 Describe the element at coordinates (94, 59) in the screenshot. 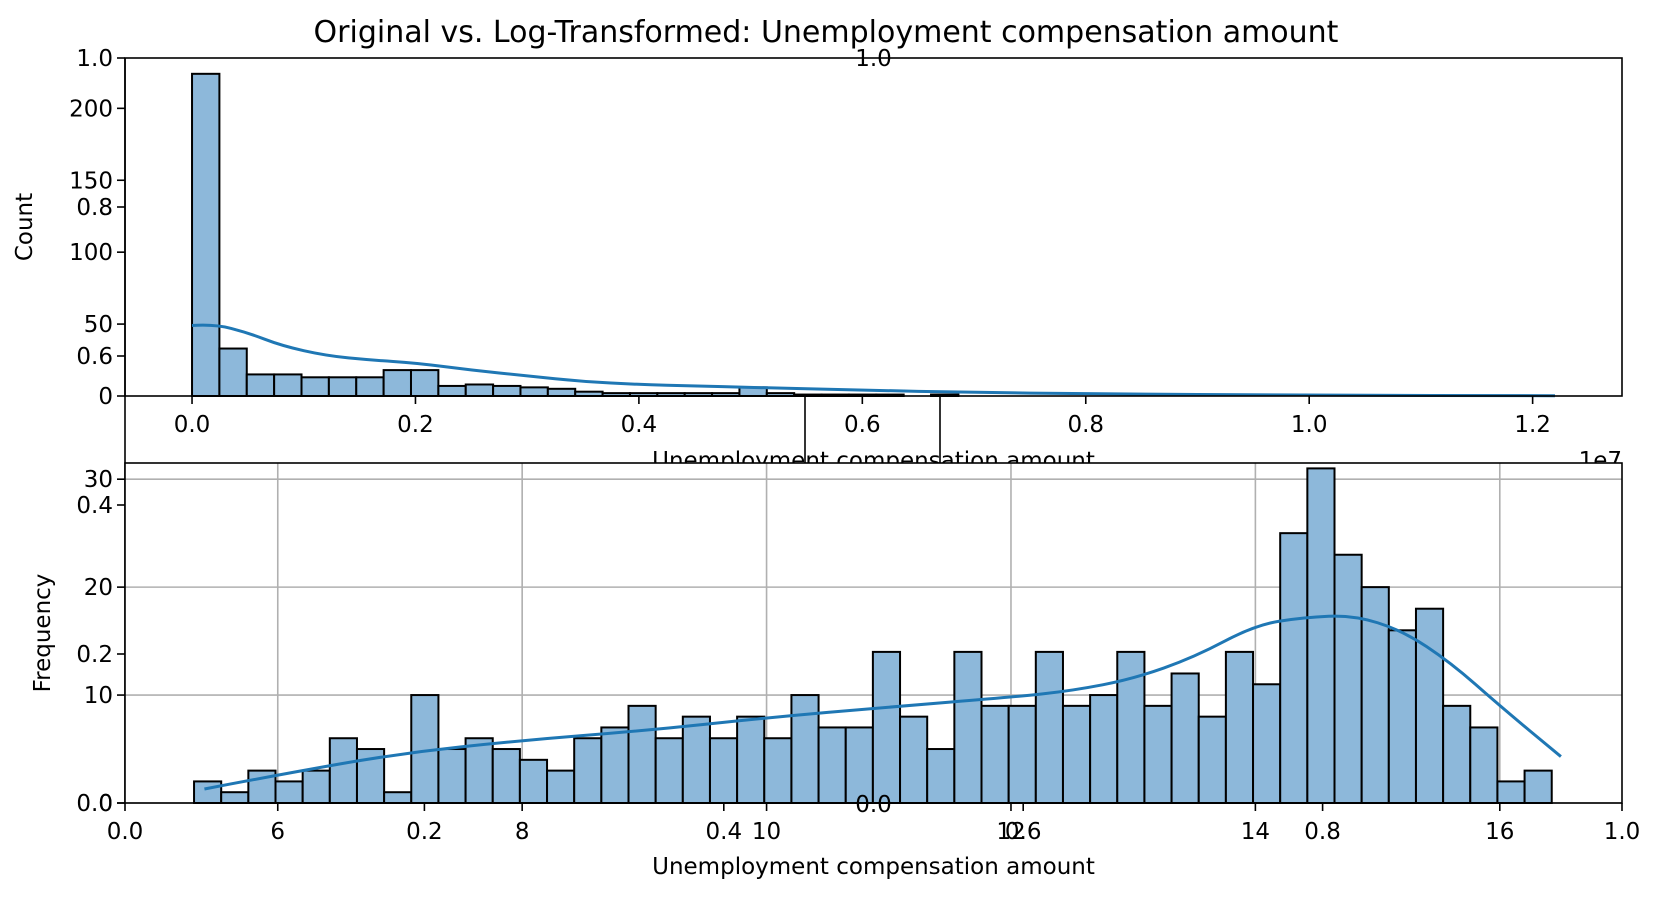

I see `overlay-y-tick-label: 1.0` at that location.